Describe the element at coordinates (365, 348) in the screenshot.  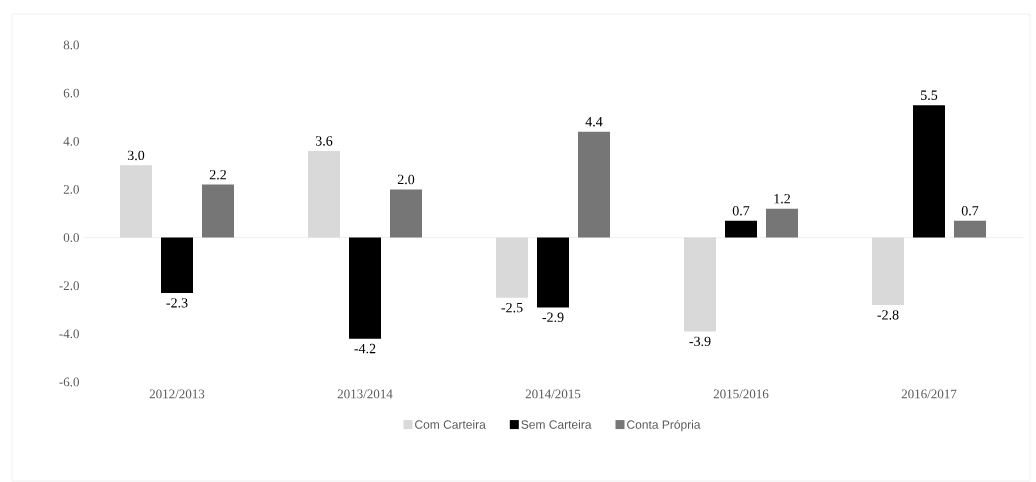
I see `data-label: -4.2` at that location.